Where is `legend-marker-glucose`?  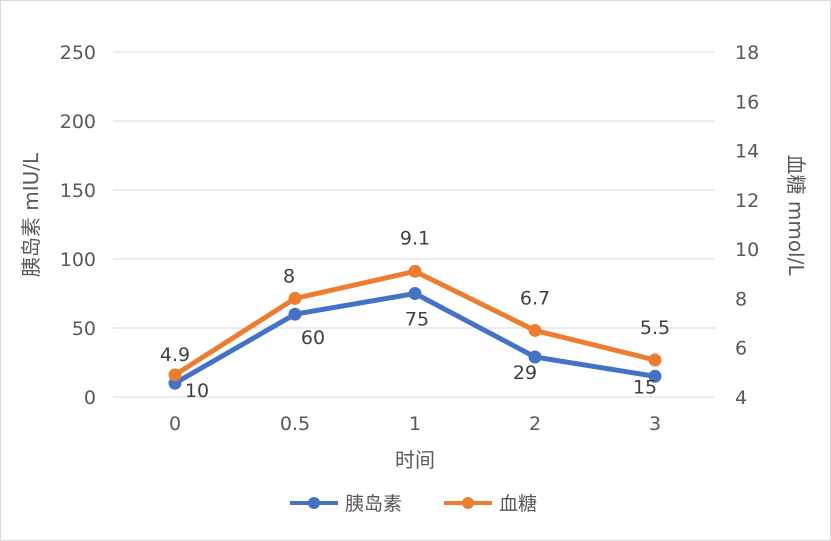
legend-marker-glucose is located at coordinates (468, 503).